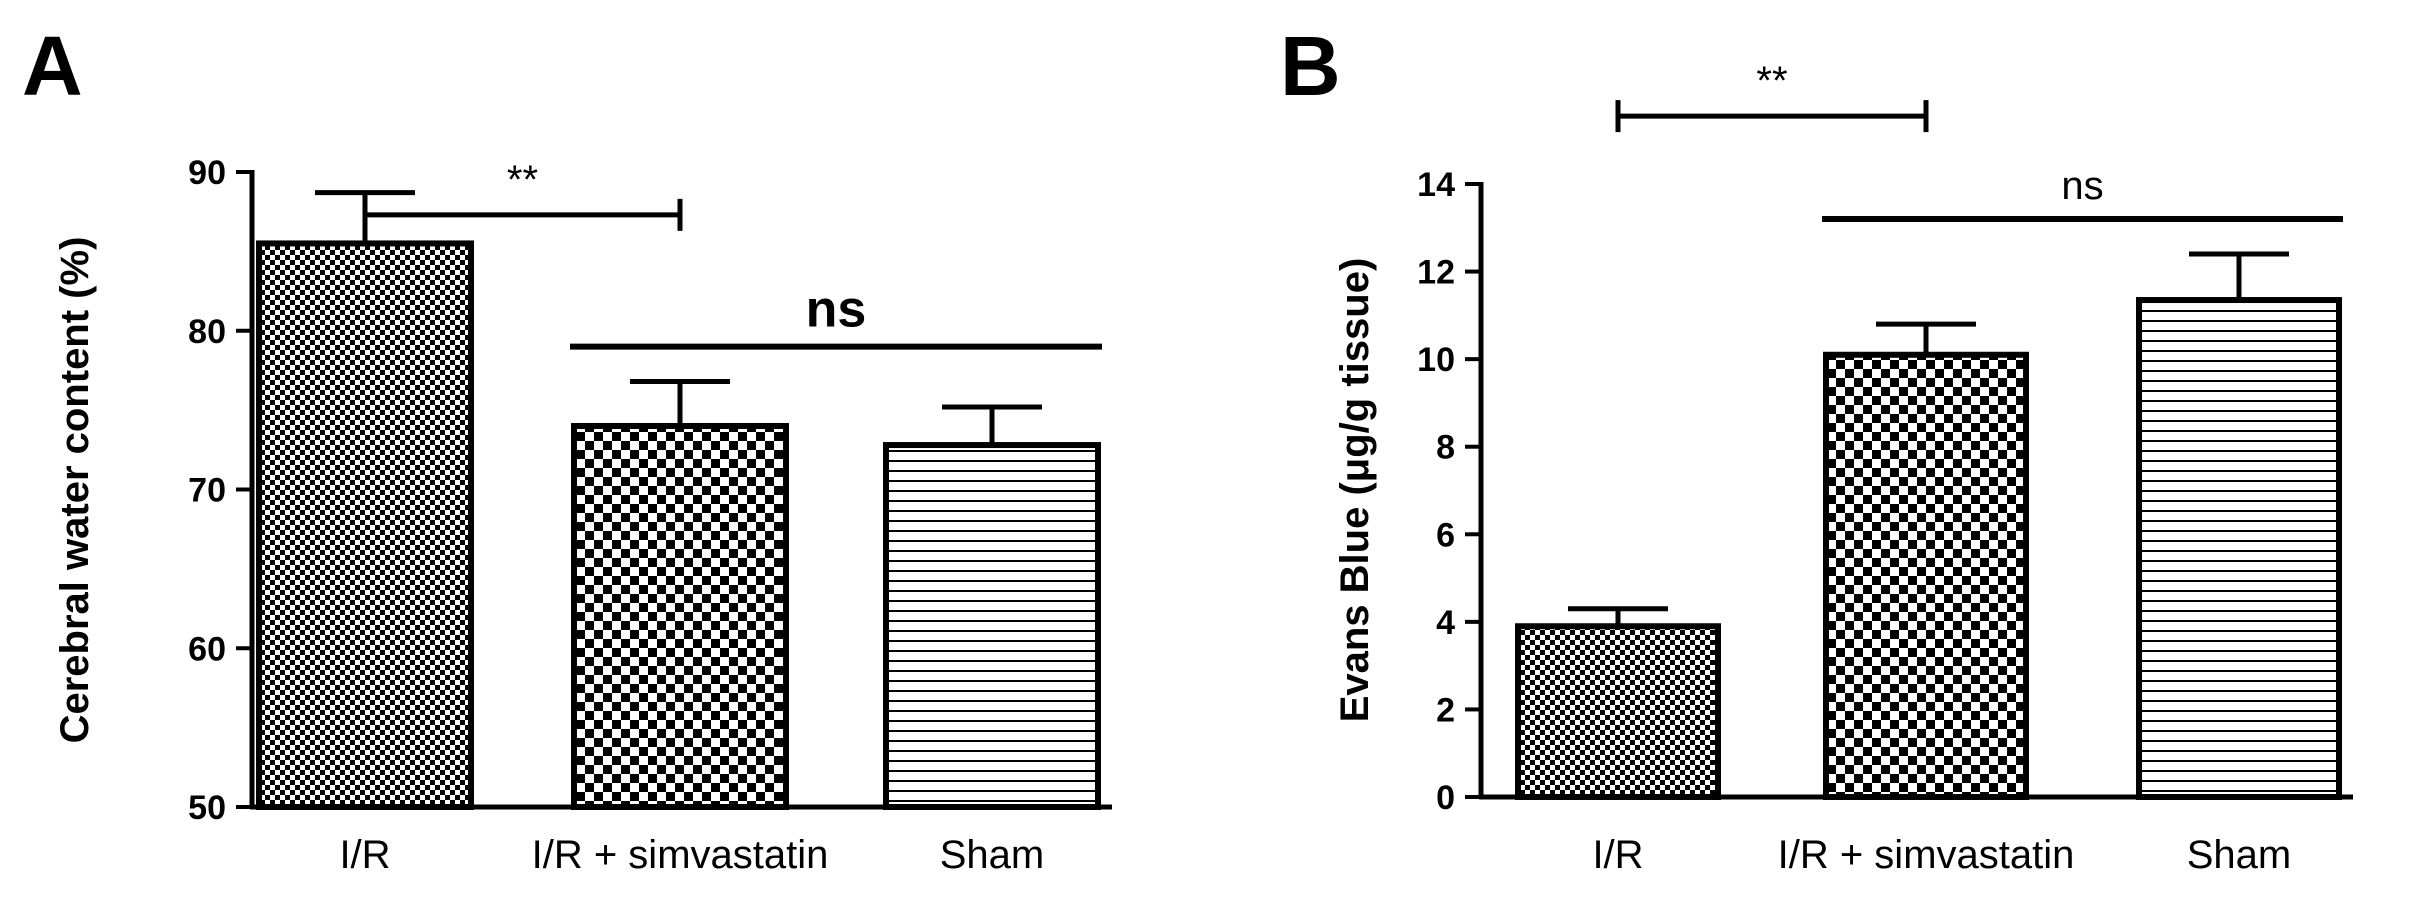  I want to click on y-tick-label: 90, so click(207, 173).